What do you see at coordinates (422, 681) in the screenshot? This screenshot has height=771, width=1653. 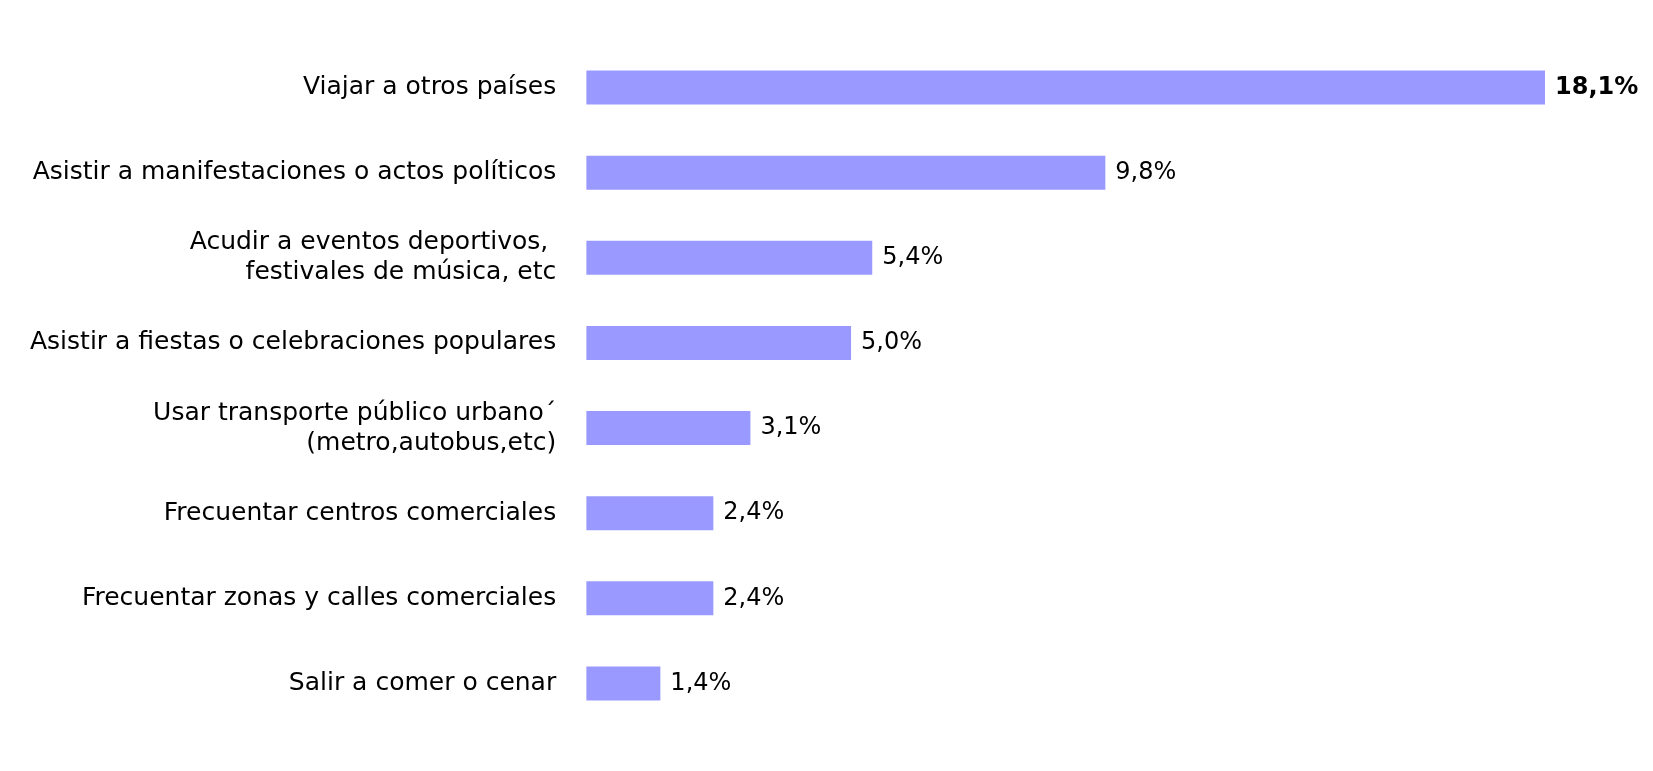 I see `y-tick-label: Salir a comer o cenar` at bounding box center [422, 681].